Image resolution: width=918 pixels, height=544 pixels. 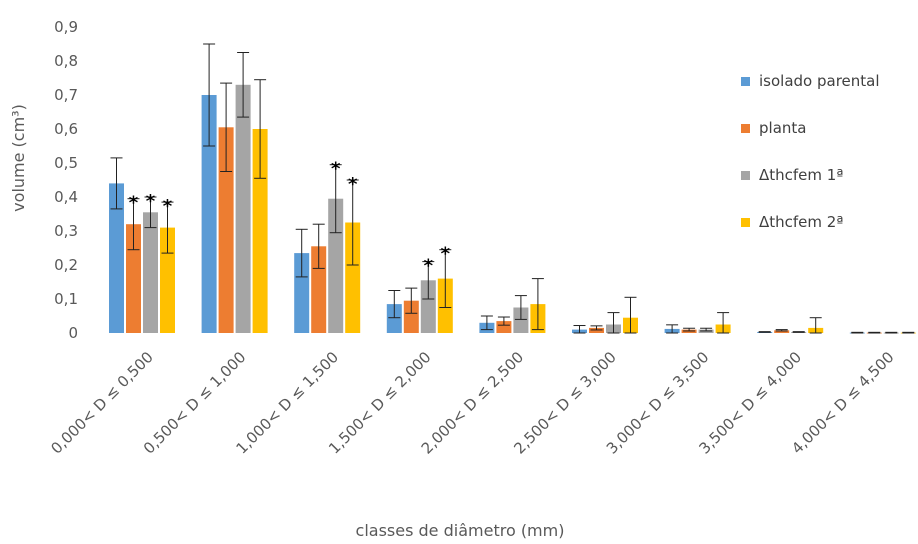 I want to click on y-tick-label: 0,1, so click(x=66, y=299).